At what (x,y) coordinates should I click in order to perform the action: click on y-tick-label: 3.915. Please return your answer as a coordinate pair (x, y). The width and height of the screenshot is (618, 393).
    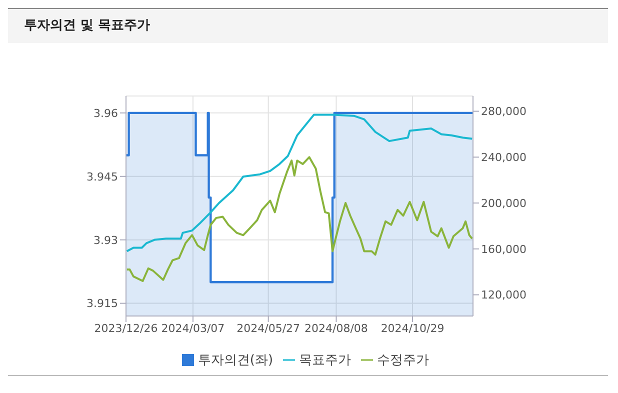
    Looking at the image, I should click on (102, 303).